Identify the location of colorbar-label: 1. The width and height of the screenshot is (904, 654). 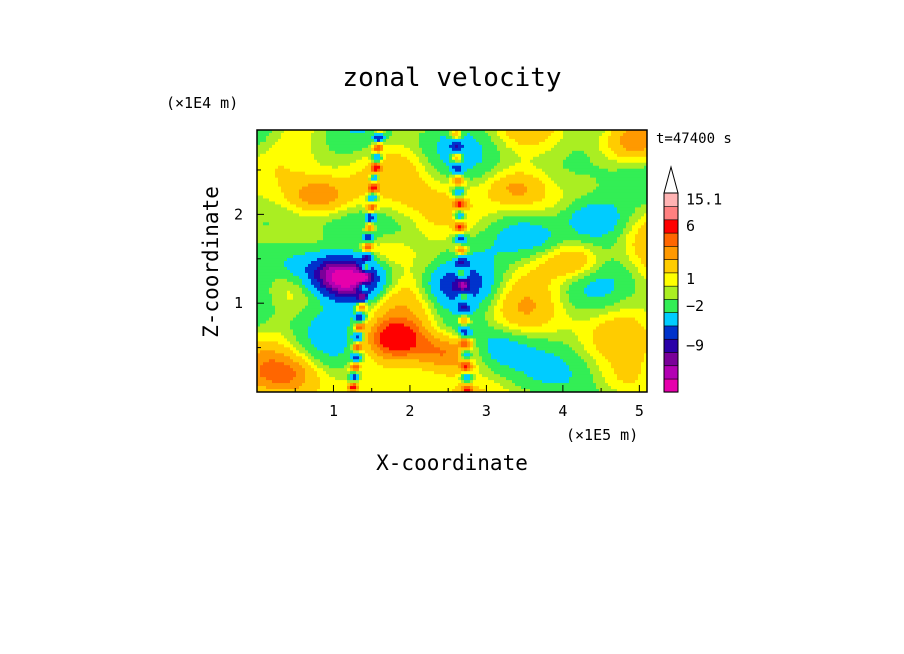
(690, 279).